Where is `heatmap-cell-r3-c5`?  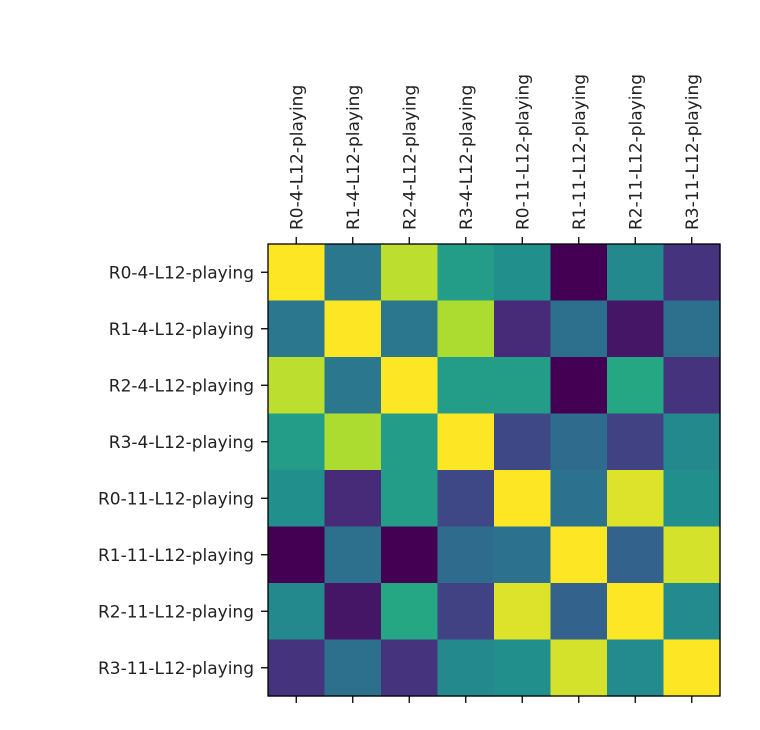 heatmap-cell-r3-c5 is located at coordinates (579, 442).